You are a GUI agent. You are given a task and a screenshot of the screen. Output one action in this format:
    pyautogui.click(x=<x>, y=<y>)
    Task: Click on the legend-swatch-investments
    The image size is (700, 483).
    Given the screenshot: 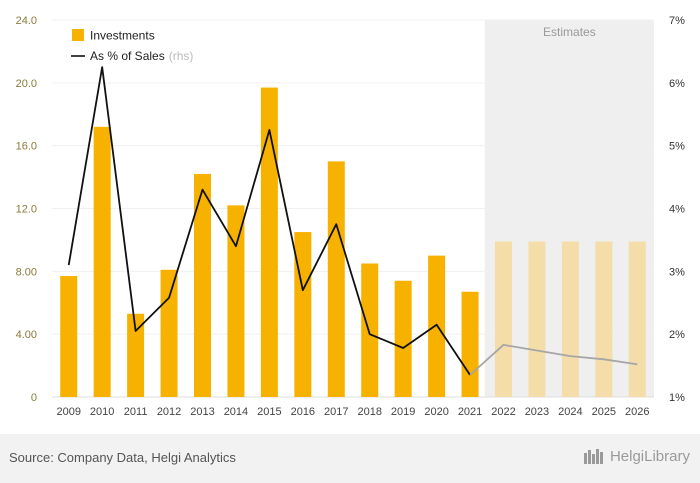 What is the action you would take?
    pyautogui.click(x=78, y=35)
    